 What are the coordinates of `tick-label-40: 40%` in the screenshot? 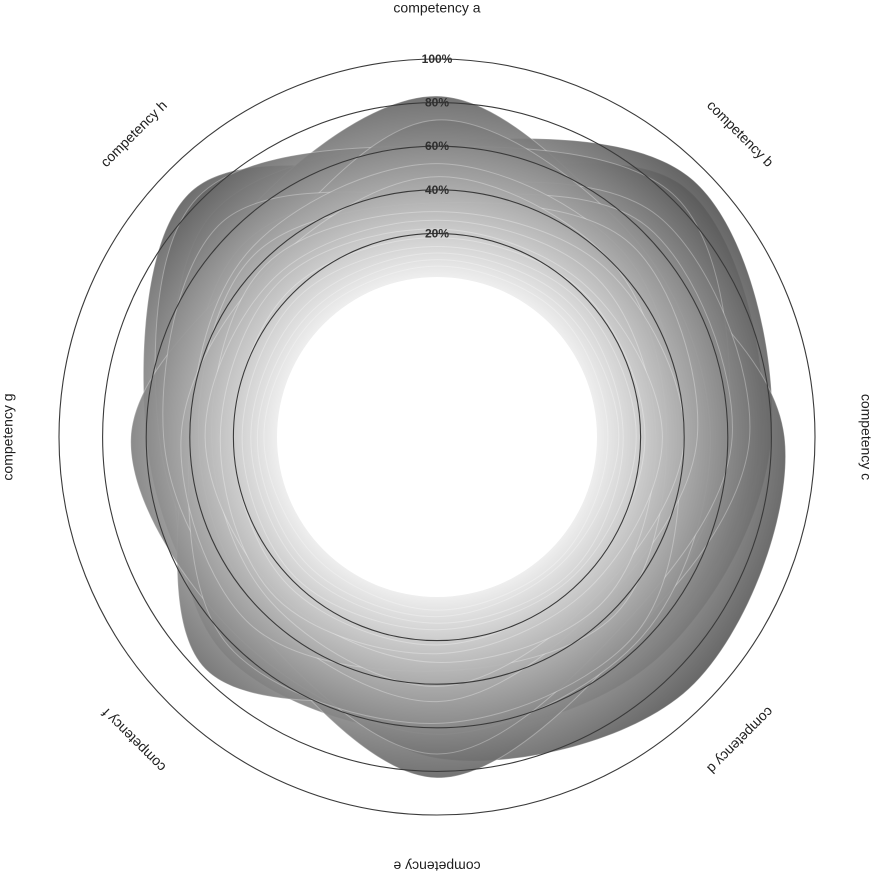 It's located at (437, 190).